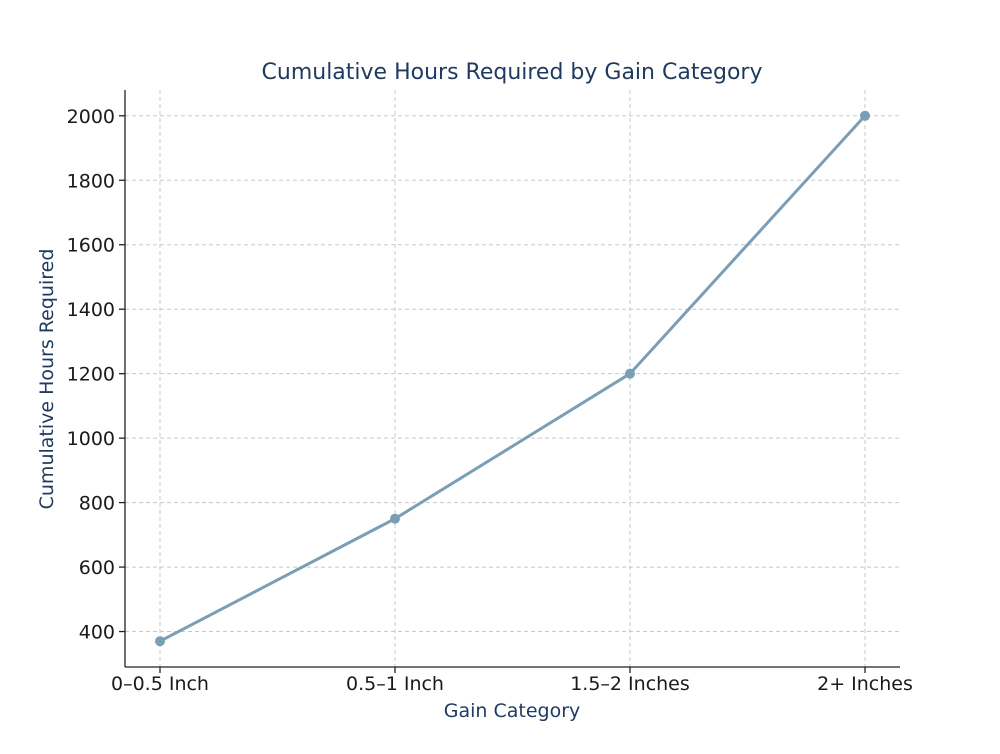  Describe the element at coordinates (512, 711) in the screenshot. I see `x-axis-label: Gain Category` at that location.